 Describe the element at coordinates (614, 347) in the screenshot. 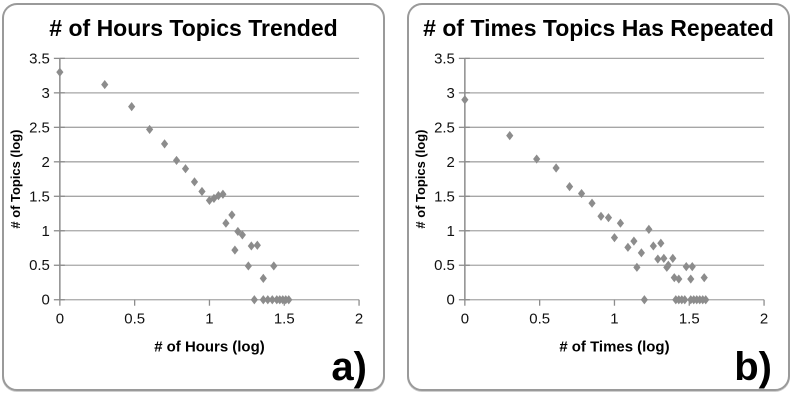

I see `x-axis-label: # of Times (log)` at that location.